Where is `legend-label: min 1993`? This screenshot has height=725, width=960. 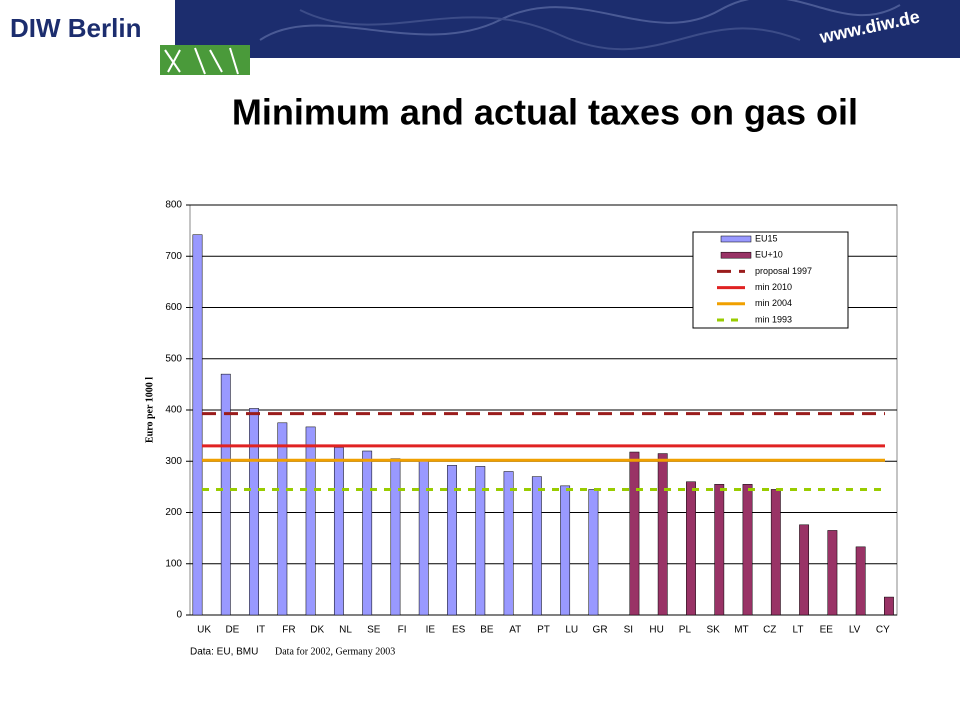 legend-label: min 1993 is located at coordinates (773, 319).